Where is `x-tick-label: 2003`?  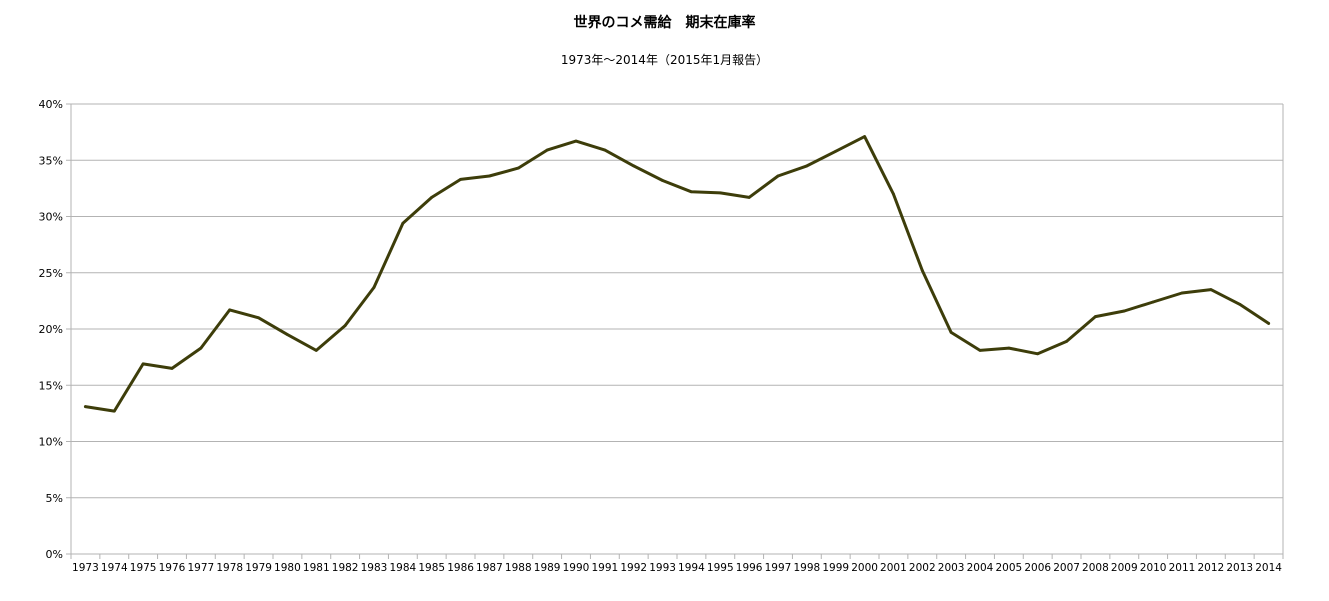
x-tick-label: 2003 is located at coordinates (951, 568).